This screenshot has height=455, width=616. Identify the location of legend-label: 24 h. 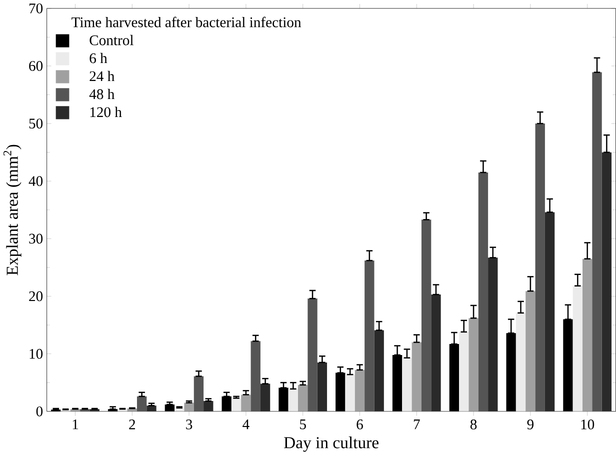
(102, 75).